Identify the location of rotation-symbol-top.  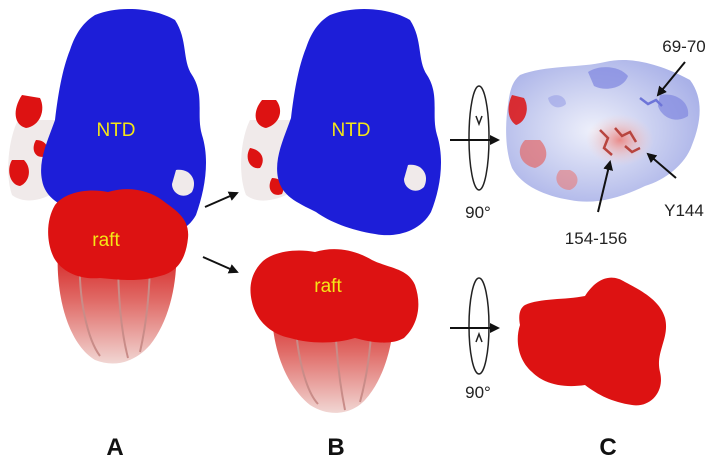
(475, 138).